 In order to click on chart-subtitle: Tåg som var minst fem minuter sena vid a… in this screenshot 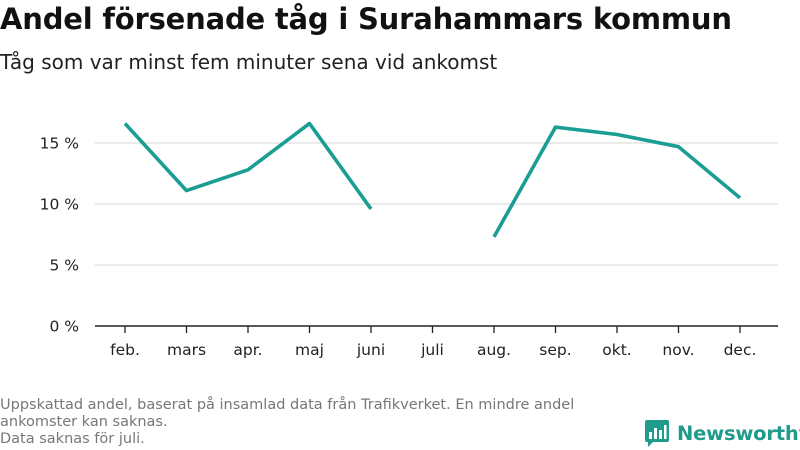, I will do `click(249, 62)`.